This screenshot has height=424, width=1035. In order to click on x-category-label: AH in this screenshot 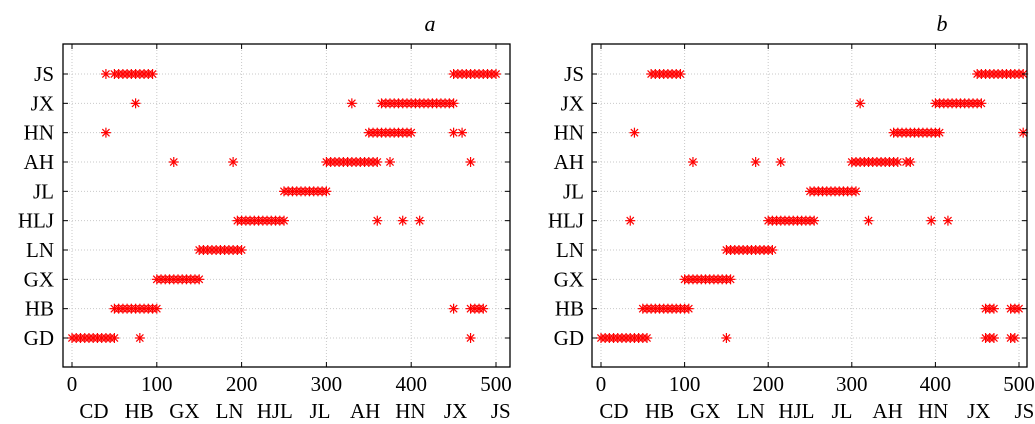, I will do `click(365, 411)`.